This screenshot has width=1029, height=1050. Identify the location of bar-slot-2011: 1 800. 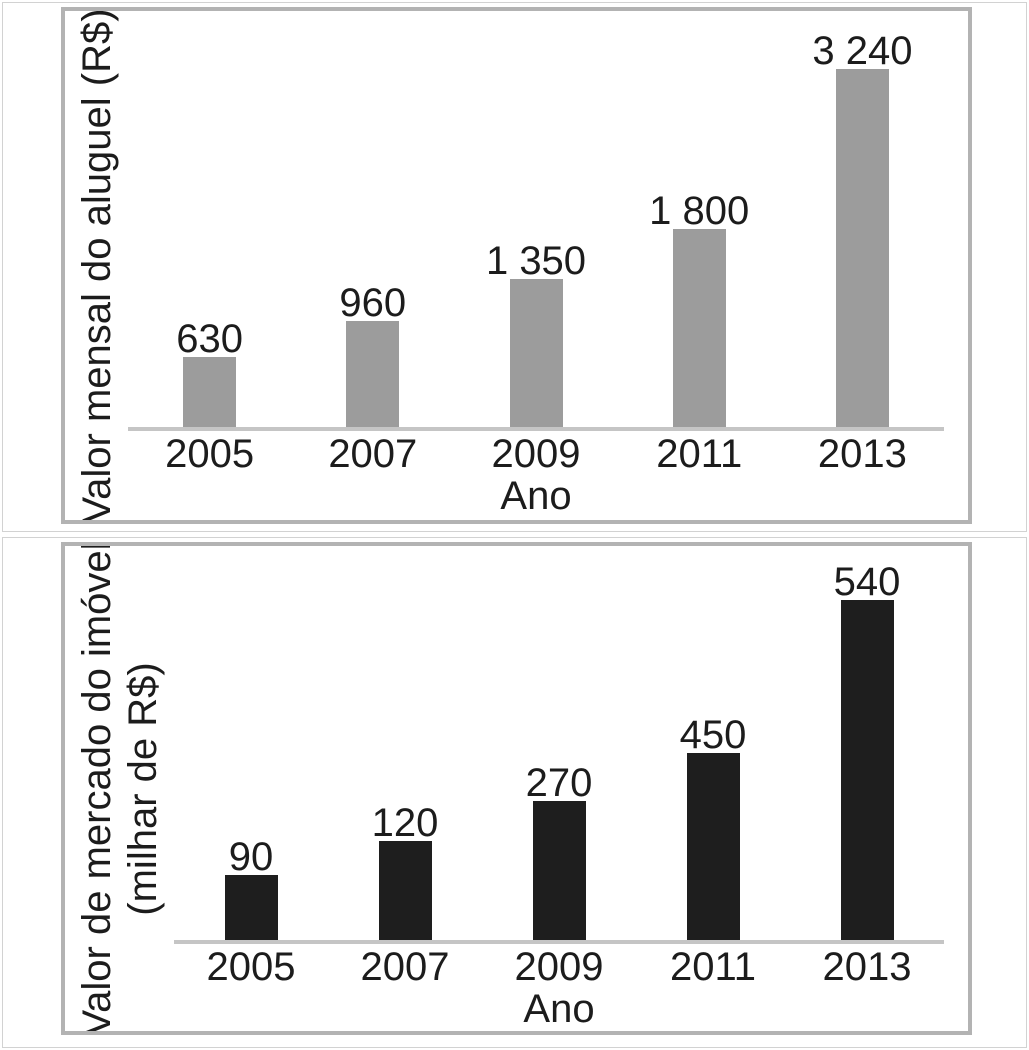
(699, 309).